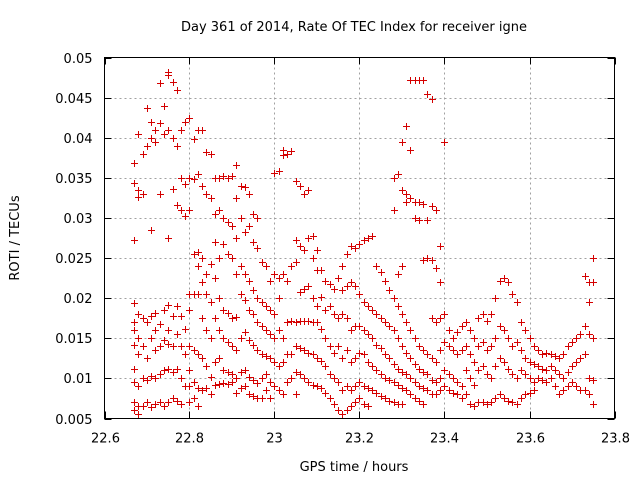  I want to click on x-tick-label: 22.8, so click(189, 439).